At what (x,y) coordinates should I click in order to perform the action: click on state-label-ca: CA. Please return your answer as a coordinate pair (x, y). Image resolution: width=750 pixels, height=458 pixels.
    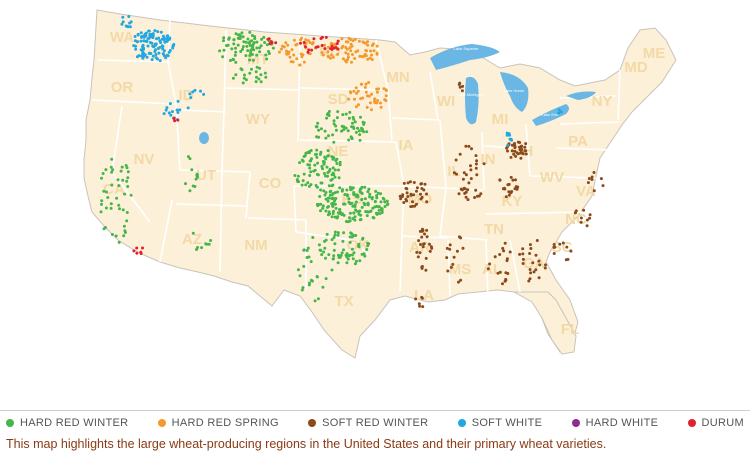
    Looking at the image, I should click on (114, 189).